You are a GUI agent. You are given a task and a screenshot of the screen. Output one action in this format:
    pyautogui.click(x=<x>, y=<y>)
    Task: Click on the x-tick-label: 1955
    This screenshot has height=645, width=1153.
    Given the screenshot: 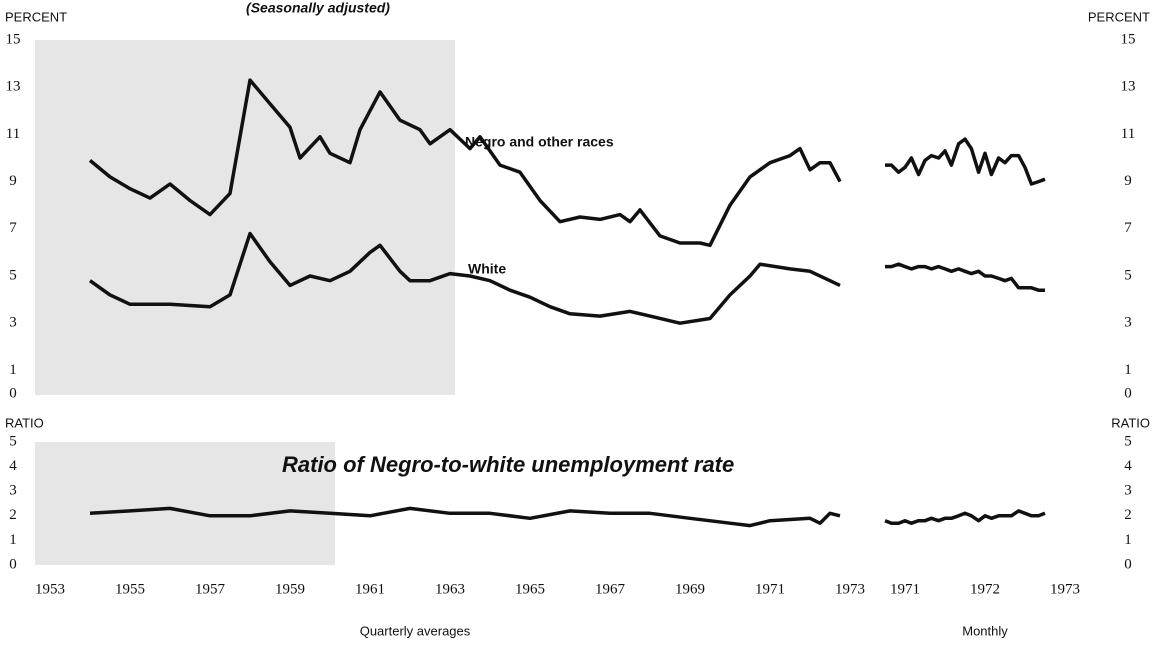 What is the action you would take?
    pyautogui.click(x=130, y=589)
    